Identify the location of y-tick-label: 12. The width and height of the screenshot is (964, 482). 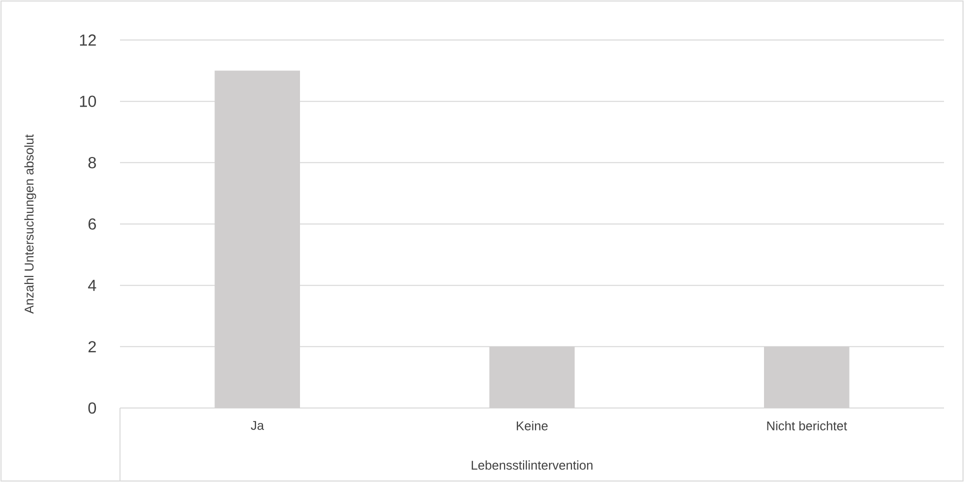
(88, 40).